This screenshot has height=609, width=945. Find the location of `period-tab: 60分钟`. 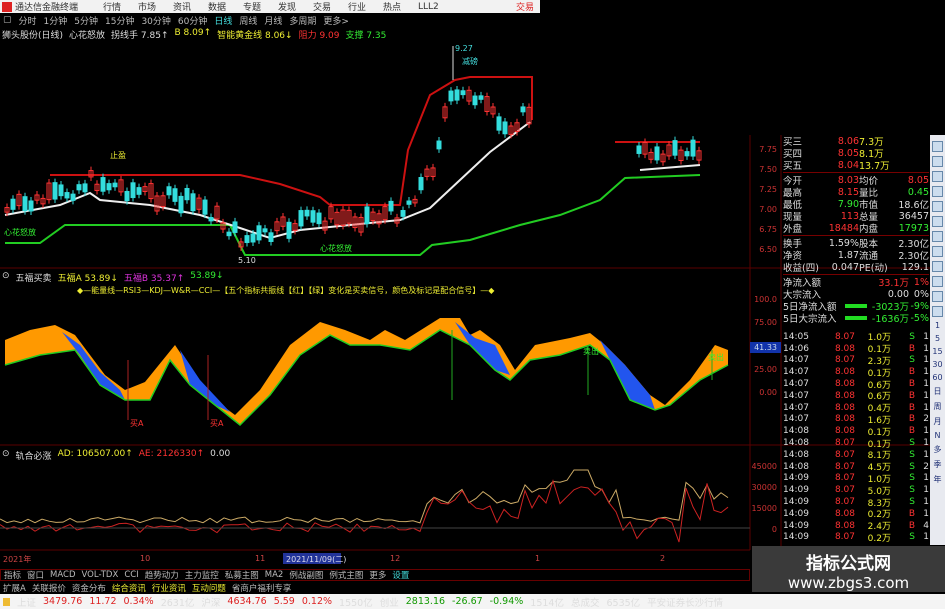

period-tab: 60分钟 is located at coordinates (192, 21).